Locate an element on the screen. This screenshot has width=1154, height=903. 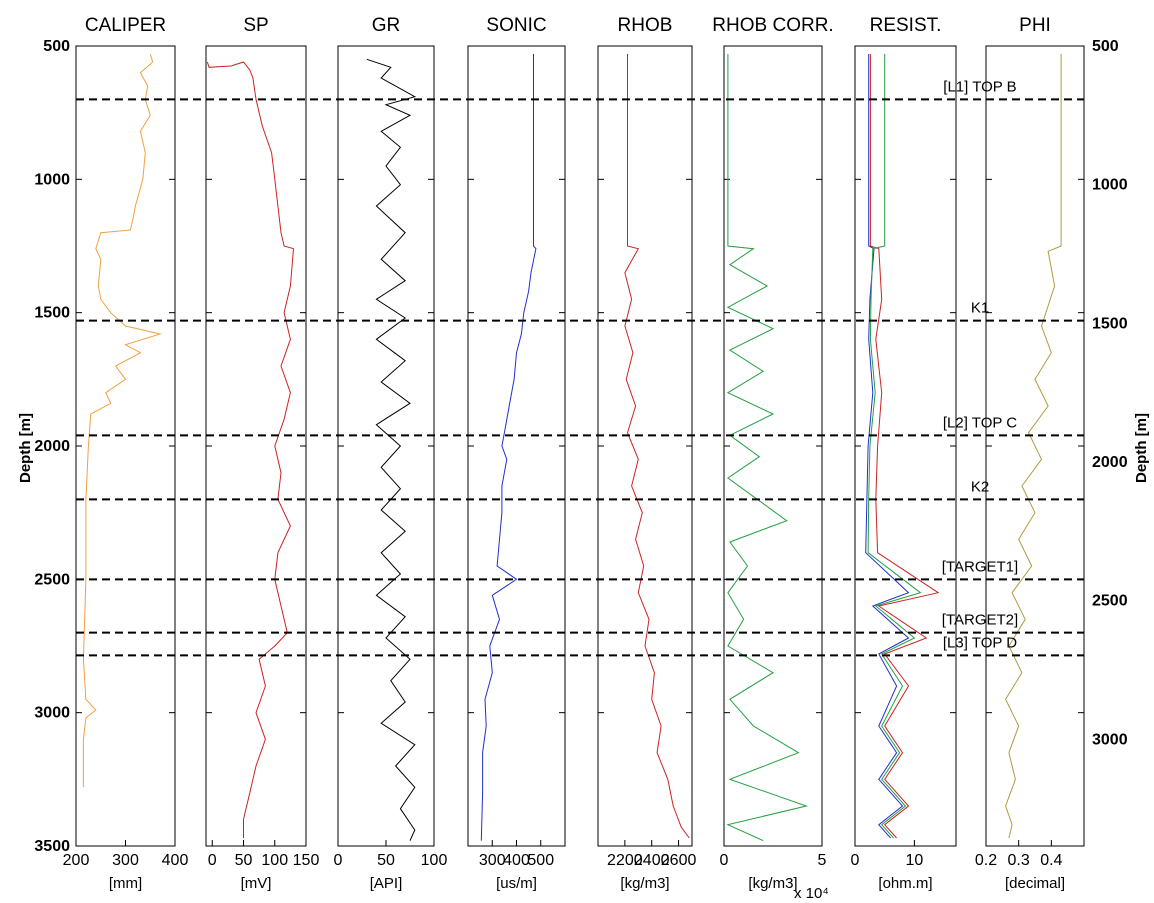
track-title: SONIC is located at coordinates (516, 25).